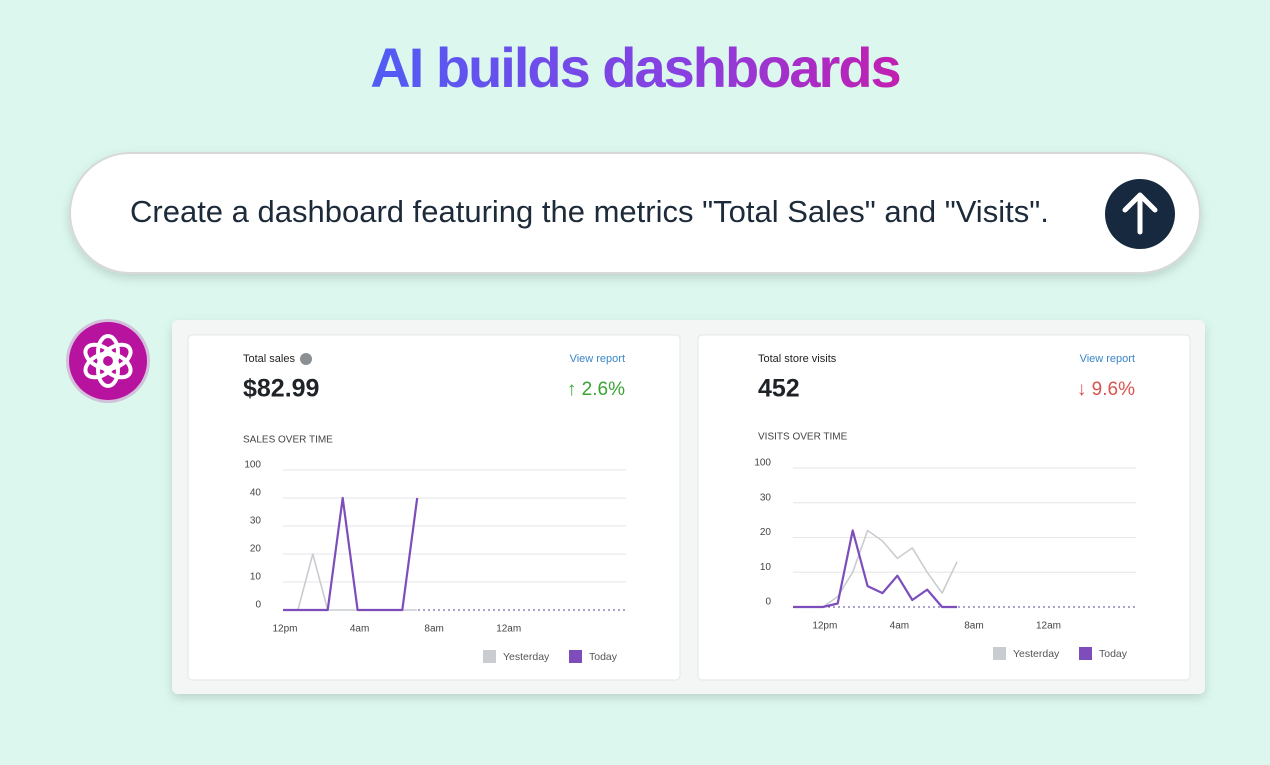  I want to click on metric-change: ↓ 9.6%, so click(1106, 389).